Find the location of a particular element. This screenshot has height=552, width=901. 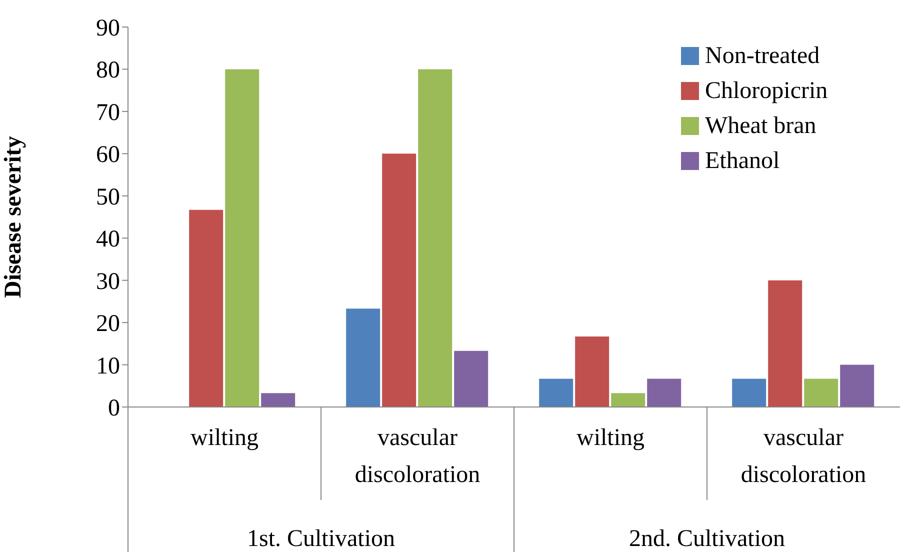

legend-label: Chloropicrin is located at coordinates (766, 91).